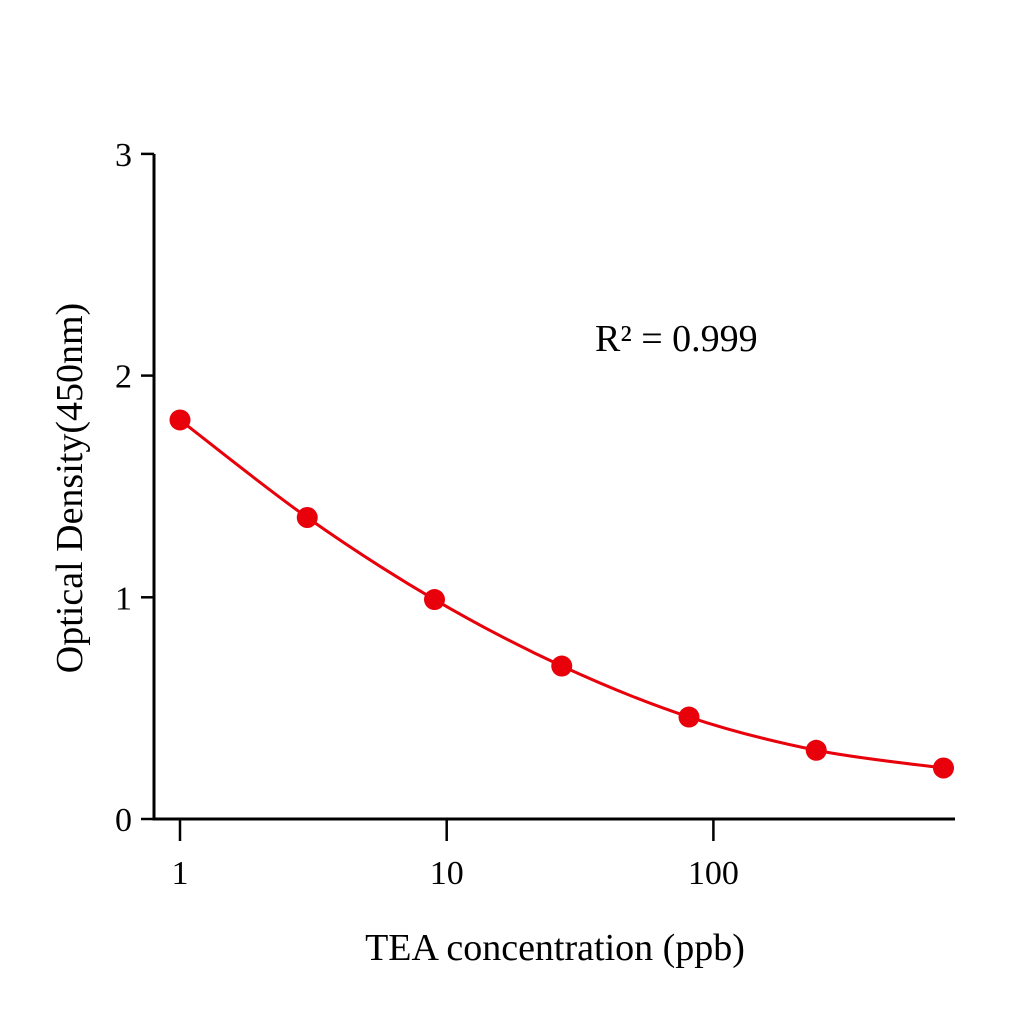  Describe the element at coordinates (555, 948) in the screenshot. I see `x-axis-label: TEA concentration (ppb)` at that location.